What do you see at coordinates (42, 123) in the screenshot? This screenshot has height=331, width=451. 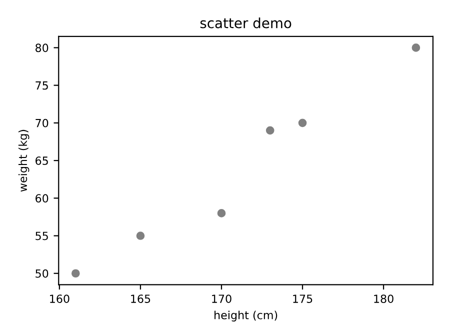 I see `y-tick-label: 70` at bounding box center [42, 123].